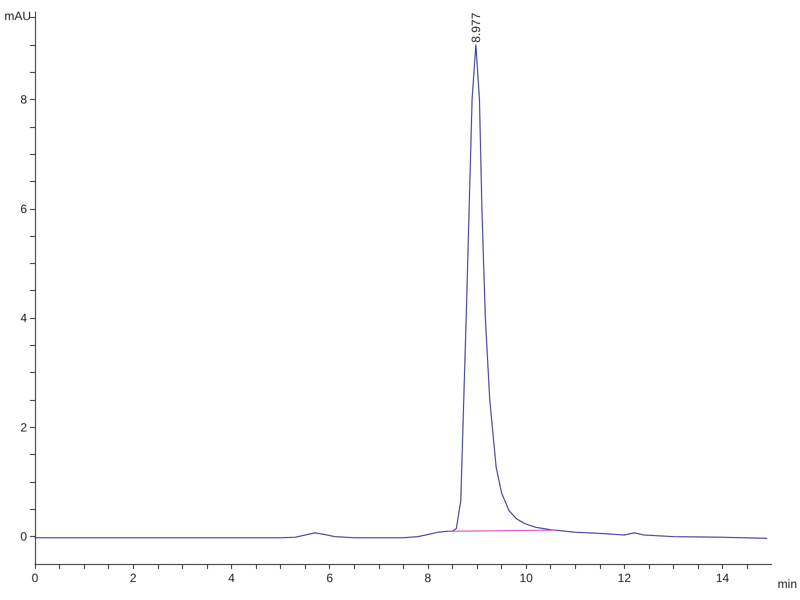 This screenshot has width=800, height=600. What do you see at coordinates (24, 427) in the screenshot?
I see `y-tick-label: 2` at bounding box center [24, 427].